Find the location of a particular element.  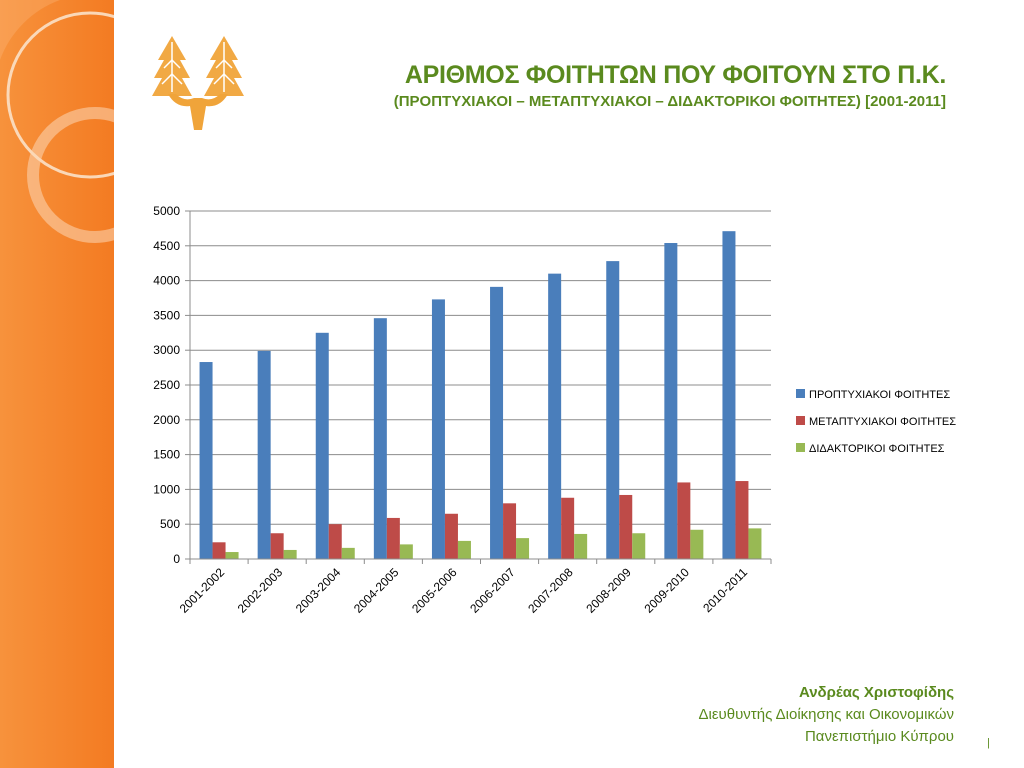

y-tick-label: 5000 is located at coordinates (166, 211).